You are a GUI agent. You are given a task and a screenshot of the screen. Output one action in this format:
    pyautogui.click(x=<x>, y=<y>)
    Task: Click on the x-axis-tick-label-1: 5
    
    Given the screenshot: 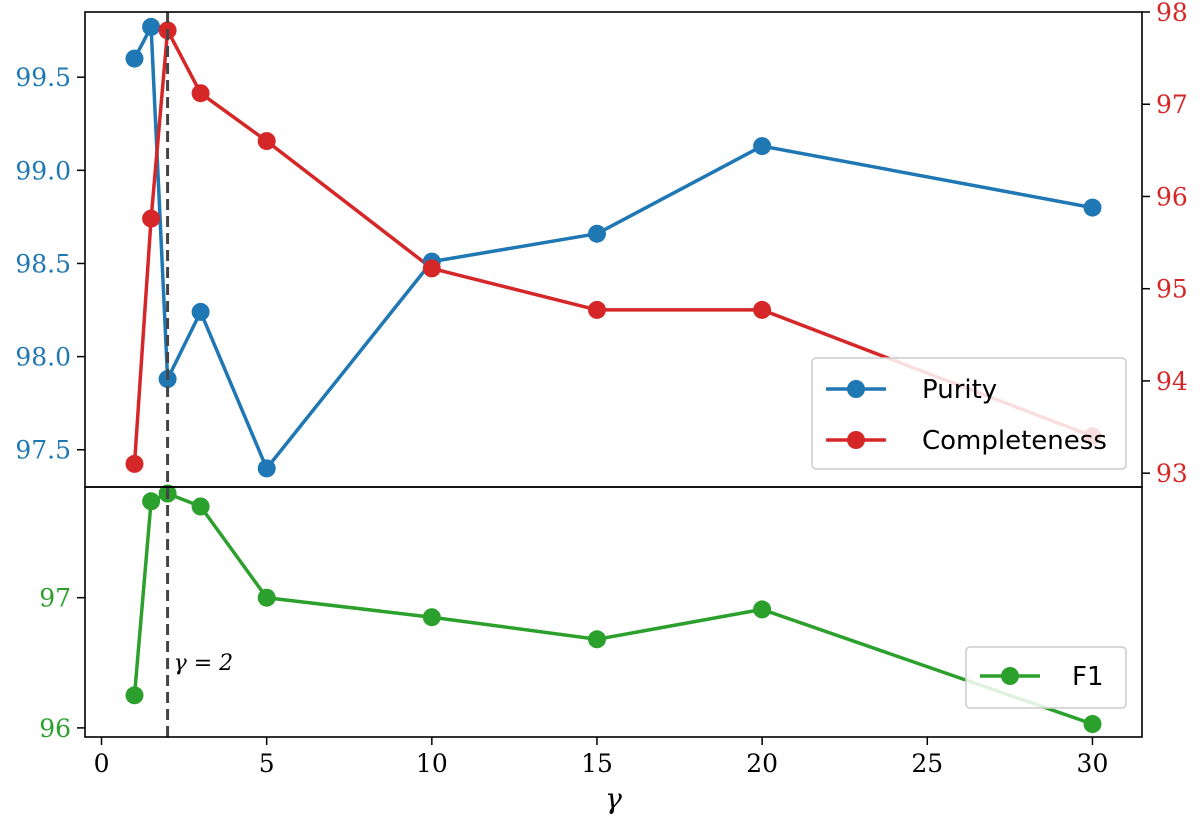 What is the action you would take?
    pyautogui.click(x=267, y=763)
    